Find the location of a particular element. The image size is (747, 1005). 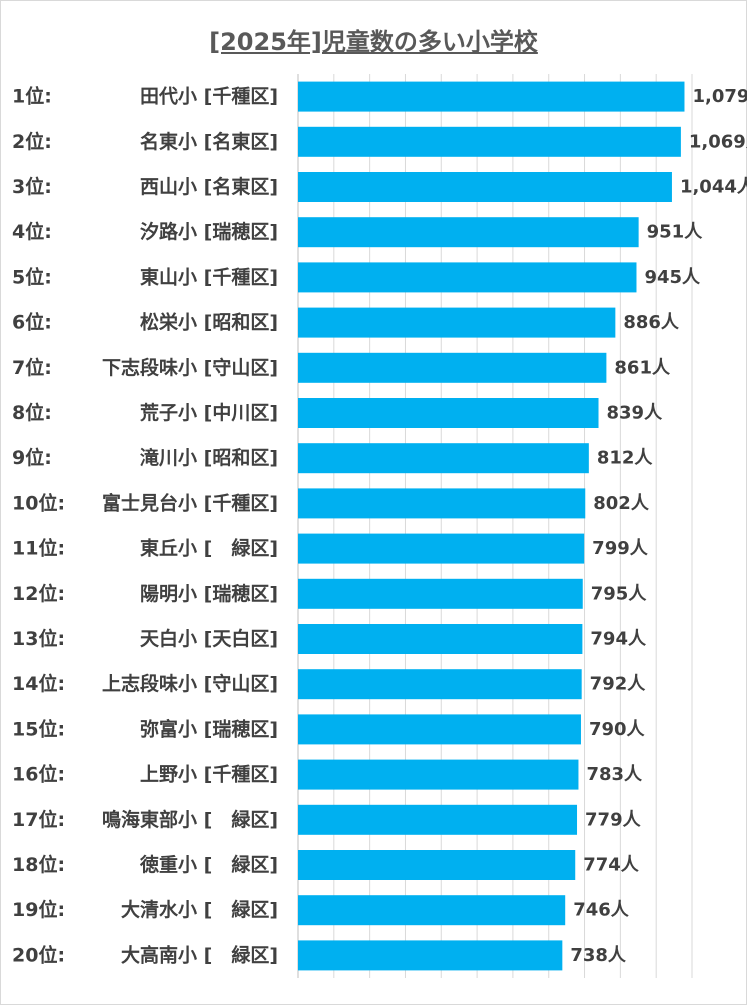

category-label: 西山小 [名東区] is located at coordinates (209, 186).